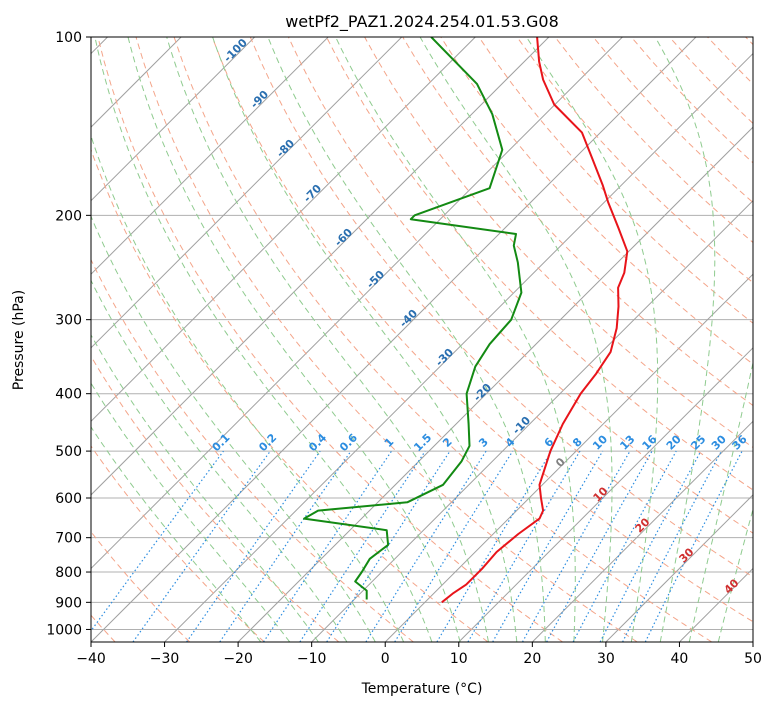 The width and height of the screenshot is (775, 708). I want to click on mixing-ratio-label: 20, so click(674, 442).